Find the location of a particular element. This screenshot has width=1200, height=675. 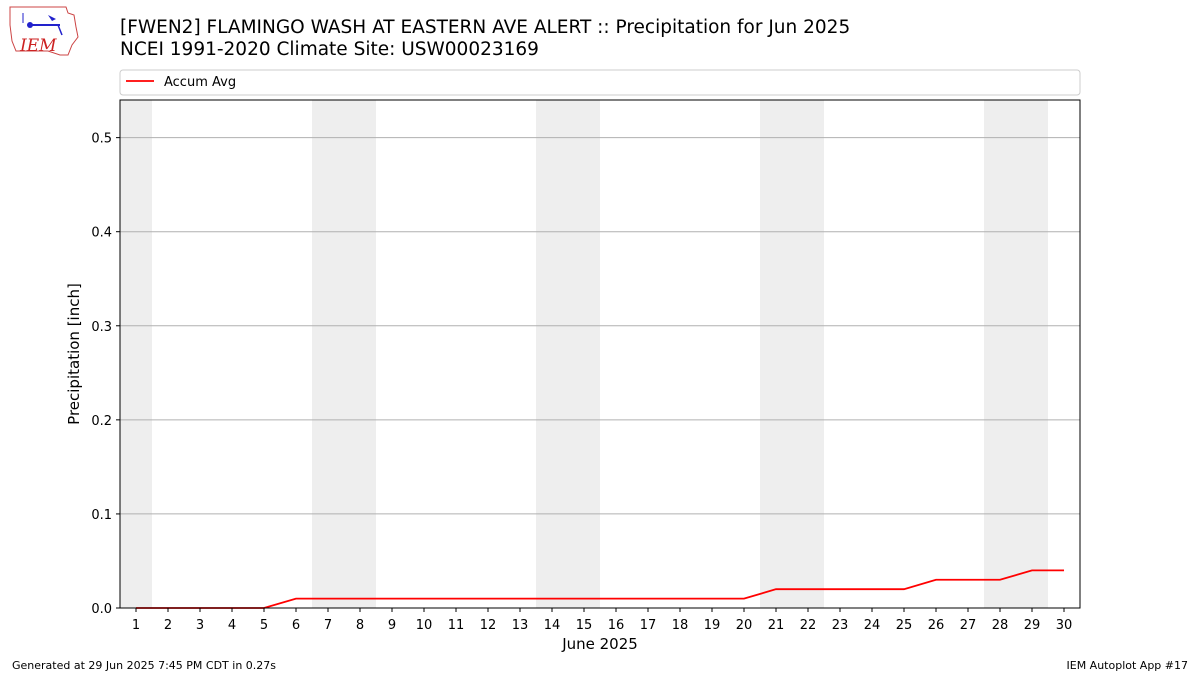

x-tick-label: 25 is located at coordinates (904, 625).